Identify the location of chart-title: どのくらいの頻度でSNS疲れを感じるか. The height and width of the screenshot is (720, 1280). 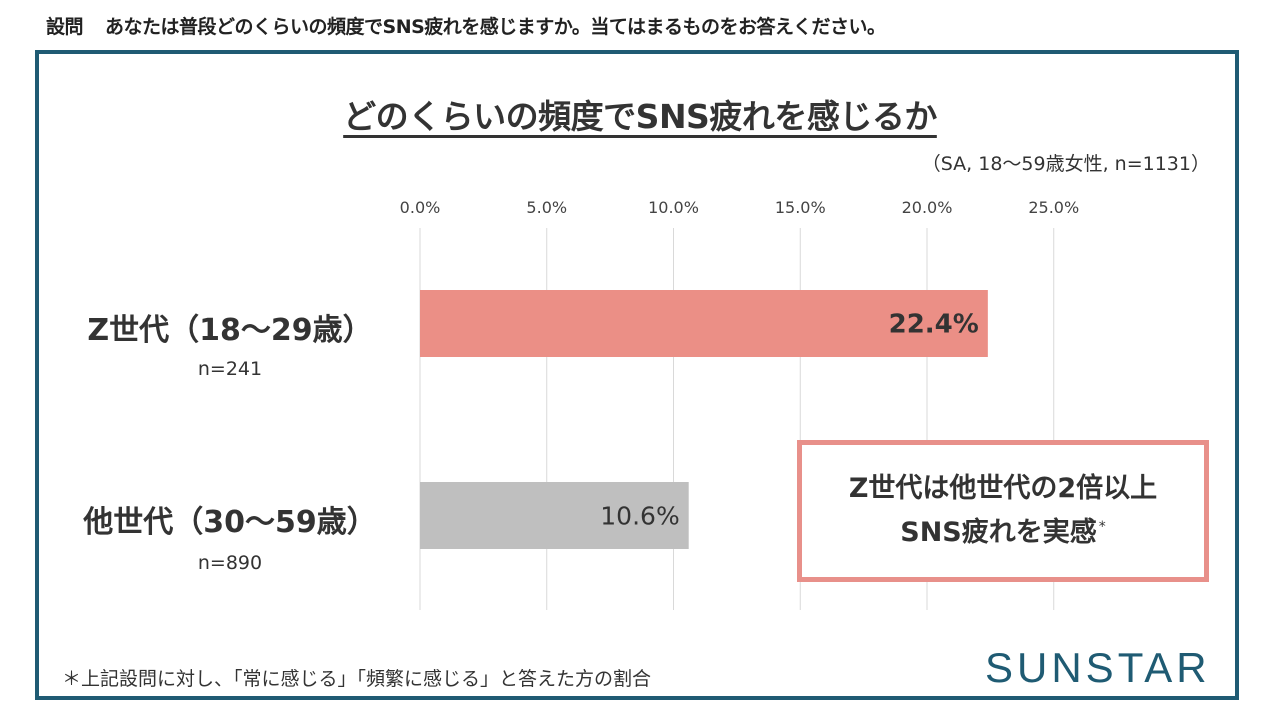
(640, 116).